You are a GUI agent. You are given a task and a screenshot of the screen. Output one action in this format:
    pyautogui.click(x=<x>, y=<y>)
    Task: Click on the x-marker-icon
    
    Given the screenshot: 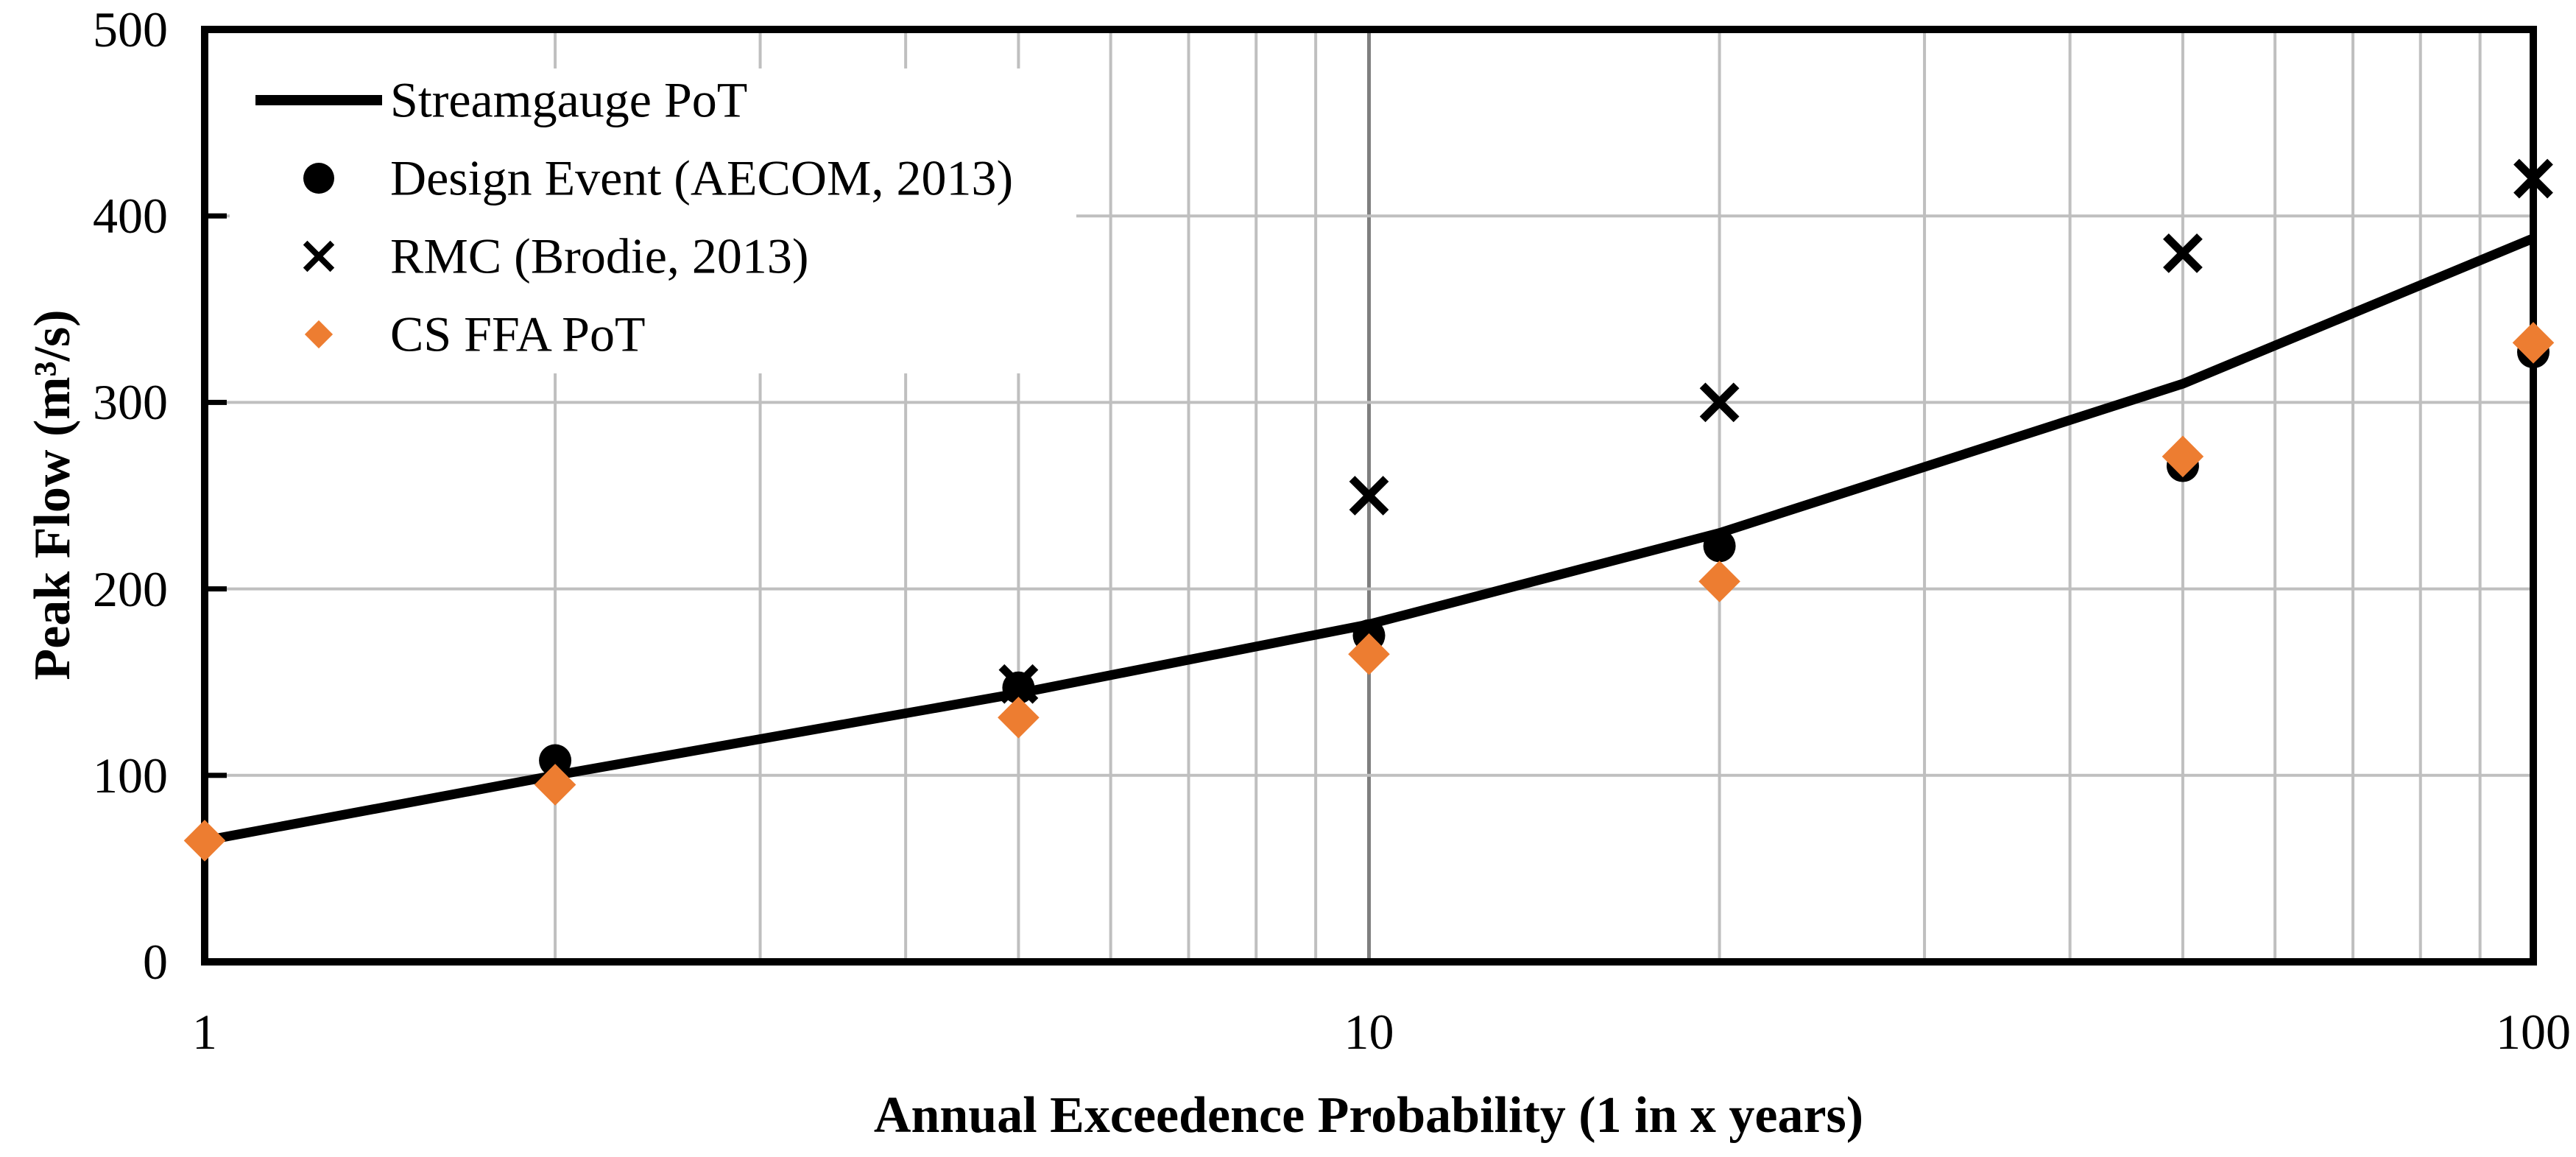 What is the action you would take?
    pyautogui.click(x=319, y=256)
    